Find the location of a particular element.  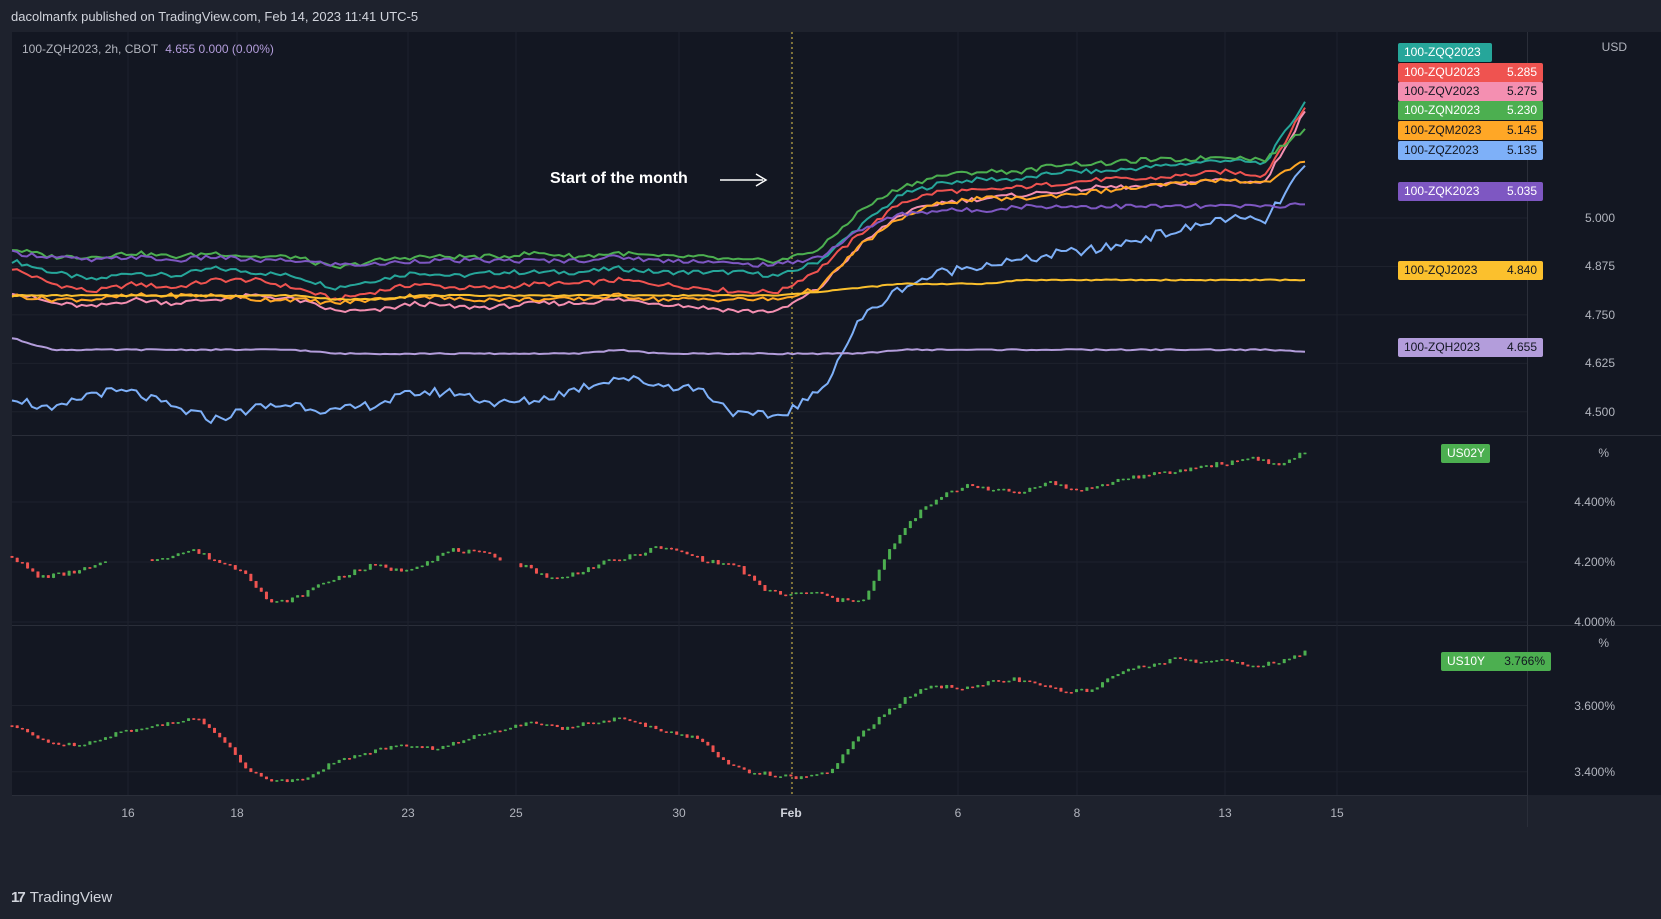

price-tag-value: 5.145 is located at coordinates (1521, 130).